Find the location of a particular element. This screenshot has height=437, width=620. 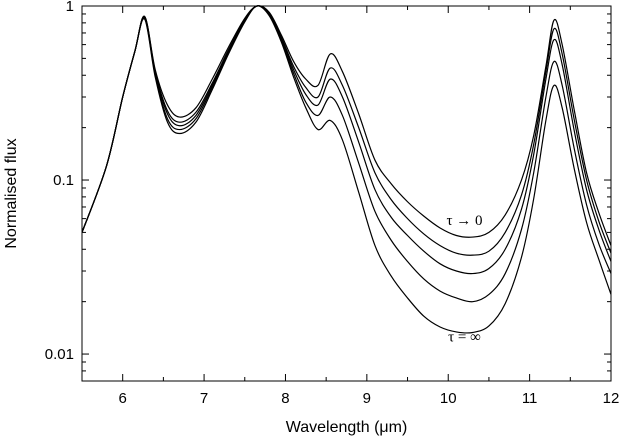

y-tick-label: 0.1 is located at coordinates (63, 180).